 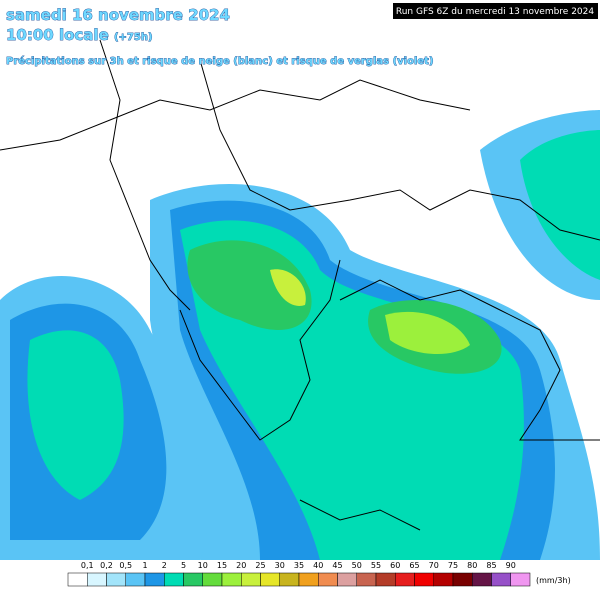 What do you see at coordinates (203, 565) in the screenshot?
I see `legend-label: 10` at bounding box center [203, 565].